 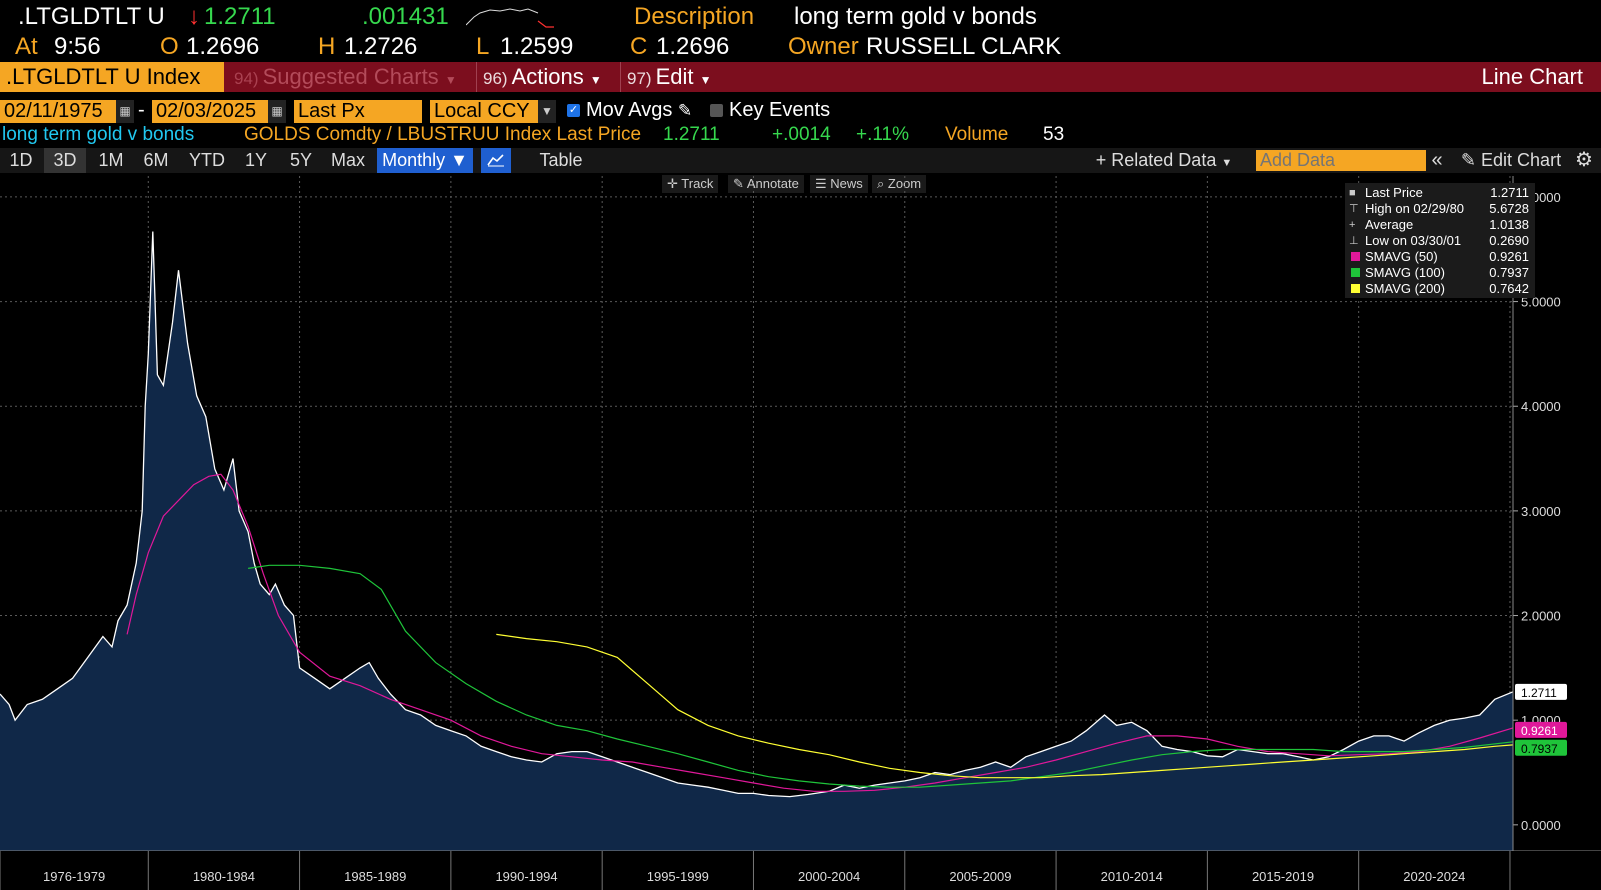 What do you see at coordinates (561, 160) in the screenshot?
I see `table-button: Table` at bounding box center [561, 160].